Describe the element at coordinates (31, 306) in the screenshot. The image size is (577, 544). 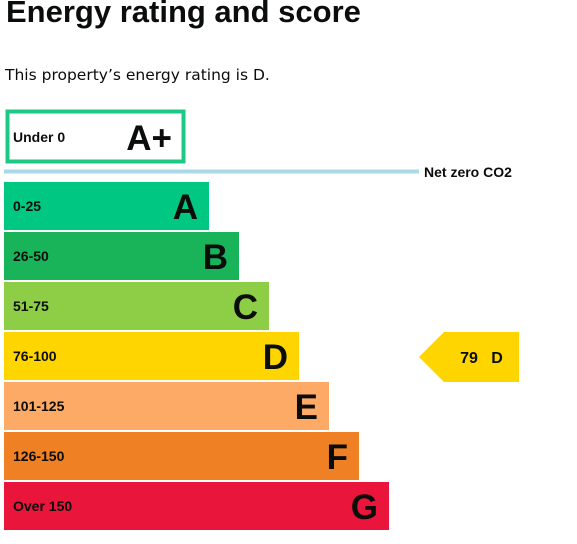
I see `band-c-range: 51-75` at that location.